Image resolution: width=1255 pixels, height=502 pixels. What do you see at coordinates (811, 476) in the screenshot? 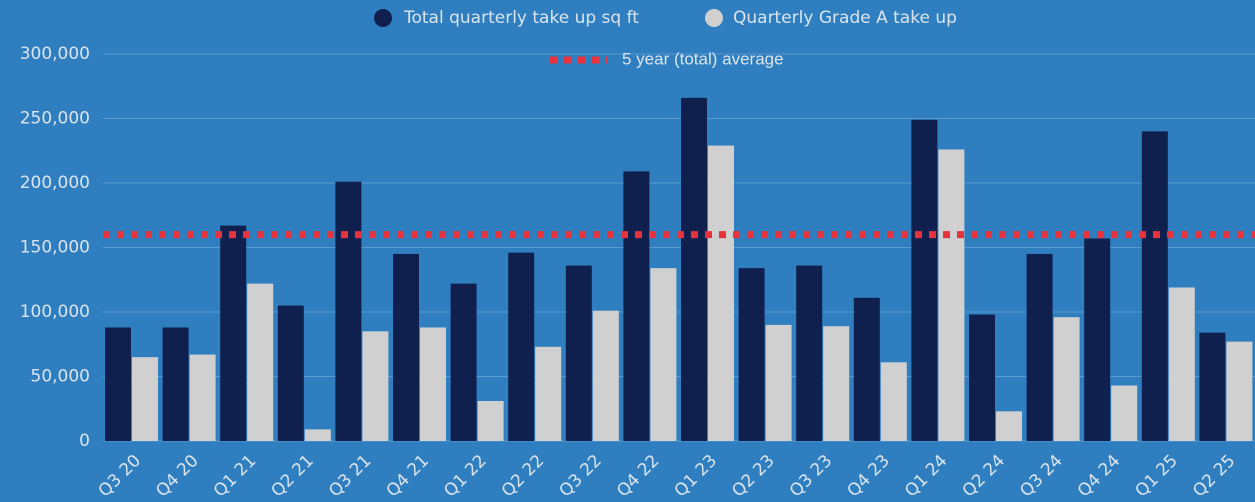
I see `x-tick-label: Q3 23` at bounding box center [811, 476].